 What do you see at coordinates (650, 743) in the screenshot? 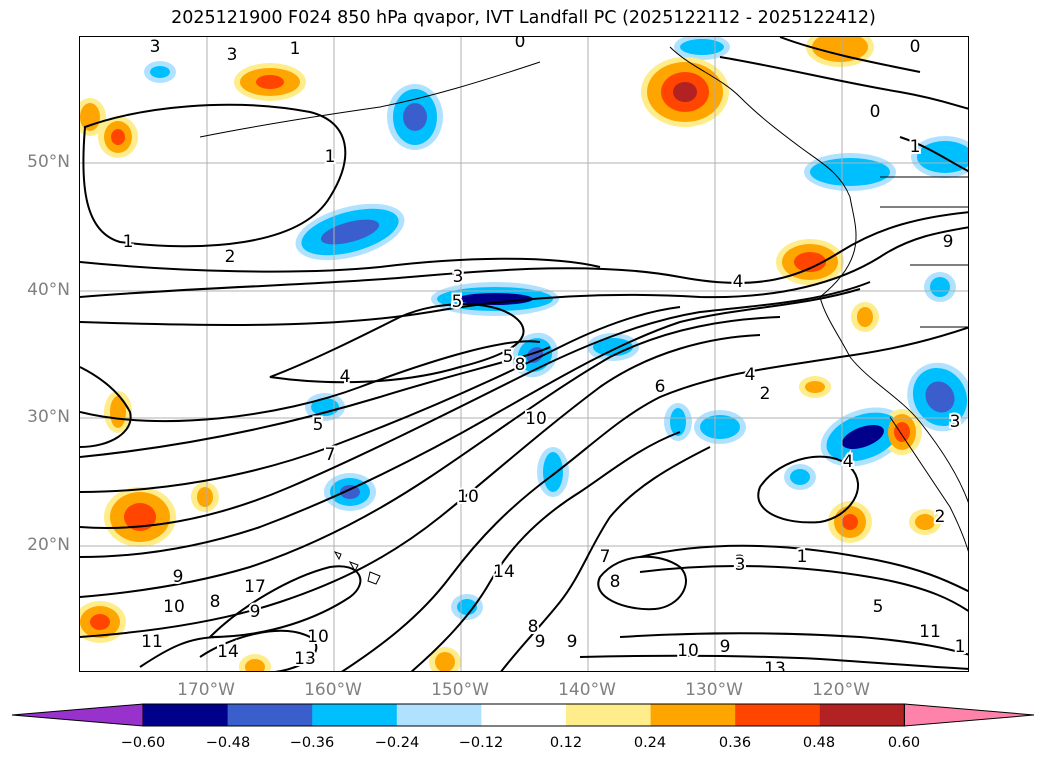
I see `colorbar-tick-label: 0.24` at bounding box center [650, 743].